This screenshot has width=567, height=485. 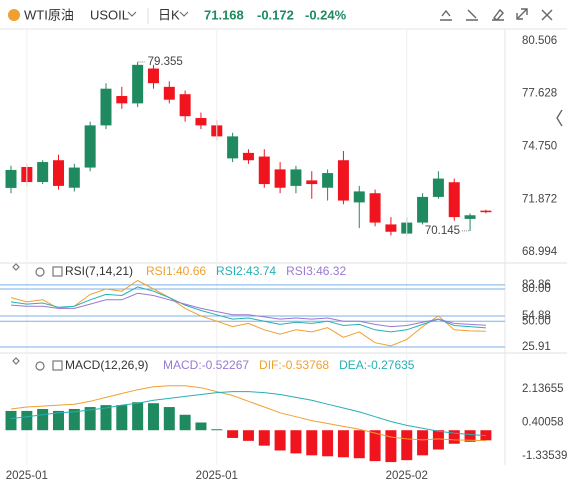 What do you see at coordinates (442, 231) in the screenshot?
I see `low-label: 70.145` at bounding box center [442, 231].